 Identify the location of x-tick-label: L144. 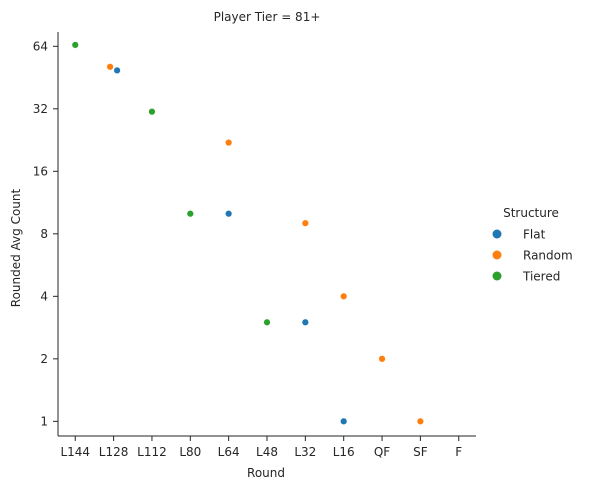
(75, 452).